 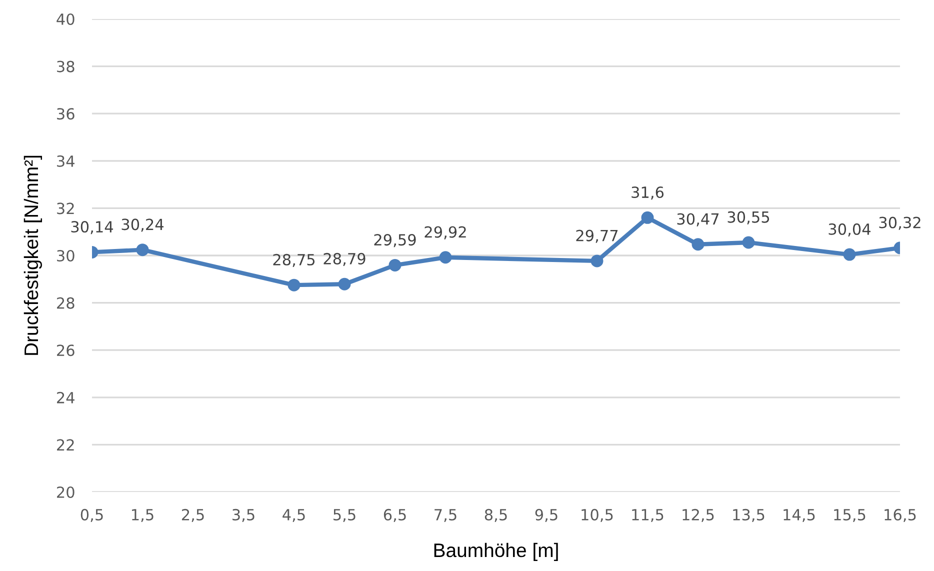 What do you see at coordinates (65, 398) in the screenshot?
I see `y-tick-label: 24` at bounding box center [65, 398].